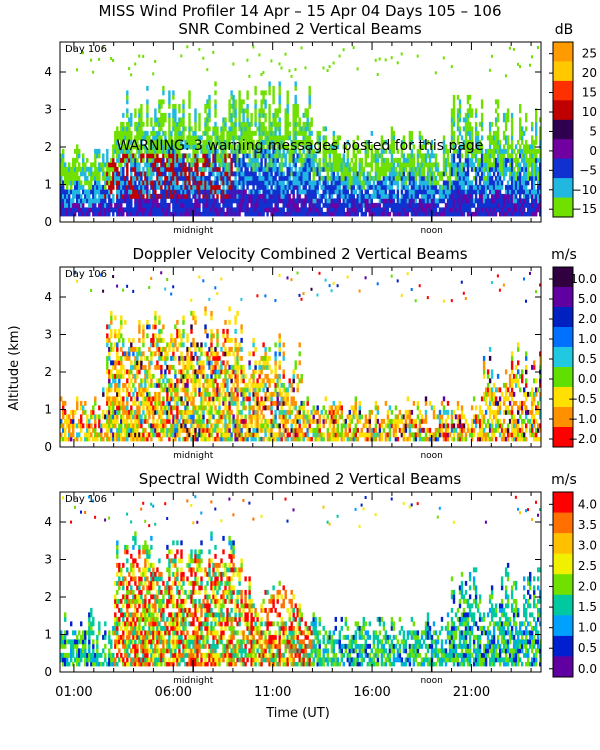 The height and width of the screenshot is (750, 600). What do you see at coordinates (593, 131) in the screenshot?
I see `colorbar-label: 5` at bounding box center [593, 131].